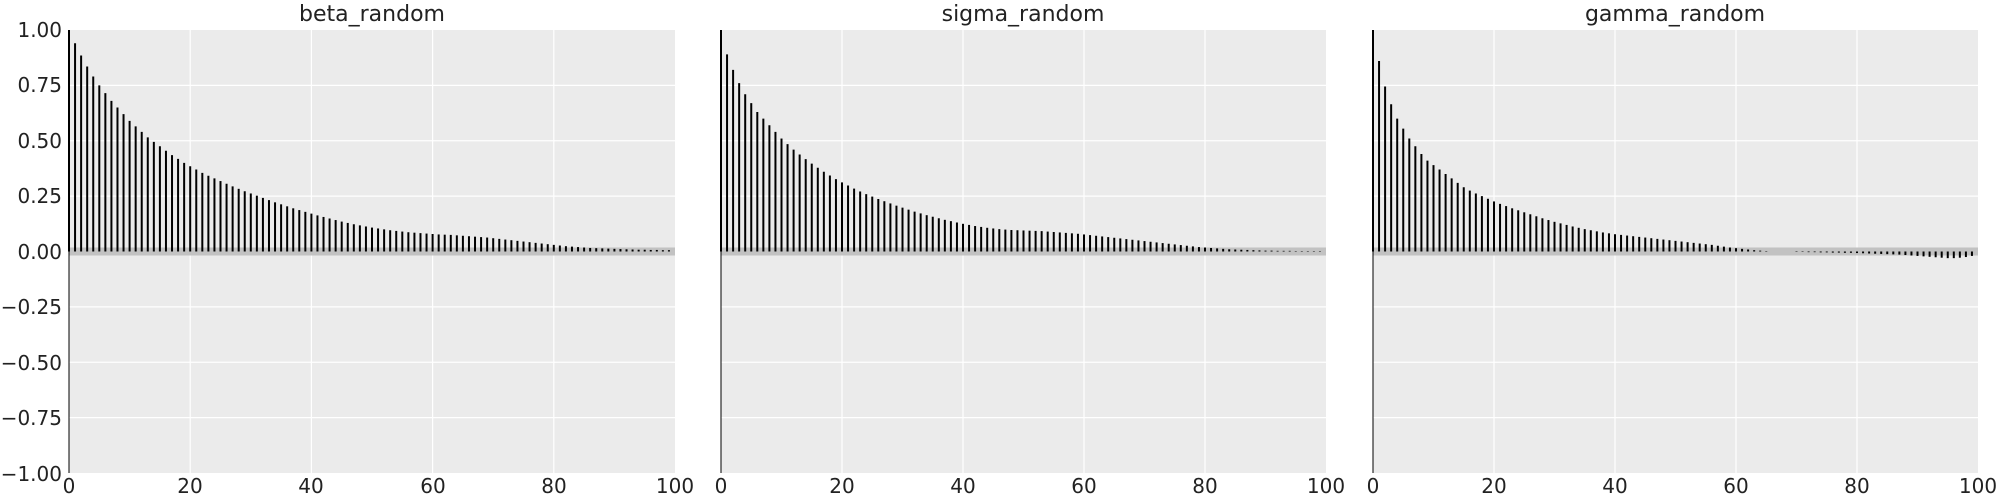 This screenshot has height=500, width=2000. Describe the element at coordinates (372, 14) in the screenshot. I see `panel-title: beta_random` at that location.